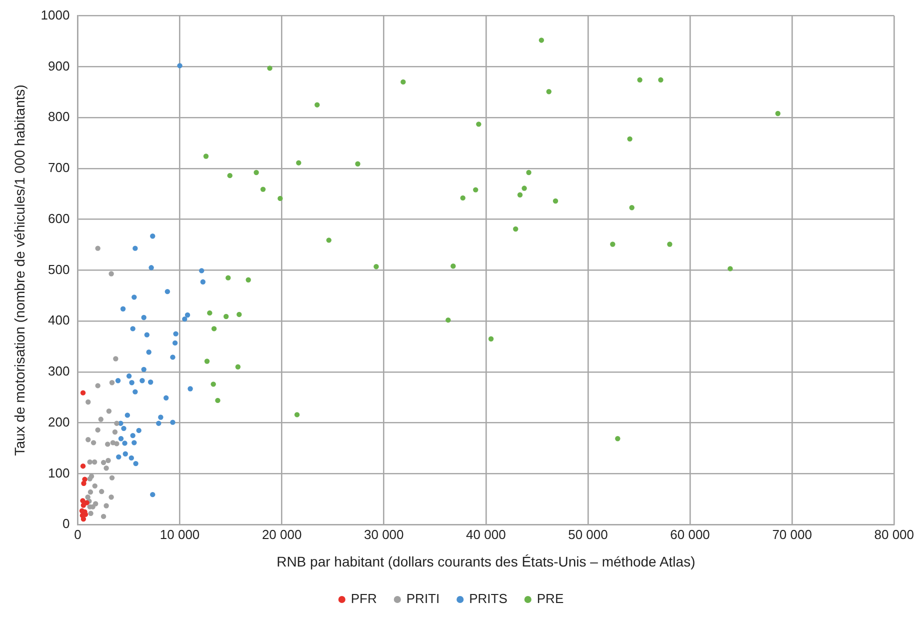  Describe the element at coordinates (486, 534) in the screenshot. I see `x-tick-label: 40 000` at that location.